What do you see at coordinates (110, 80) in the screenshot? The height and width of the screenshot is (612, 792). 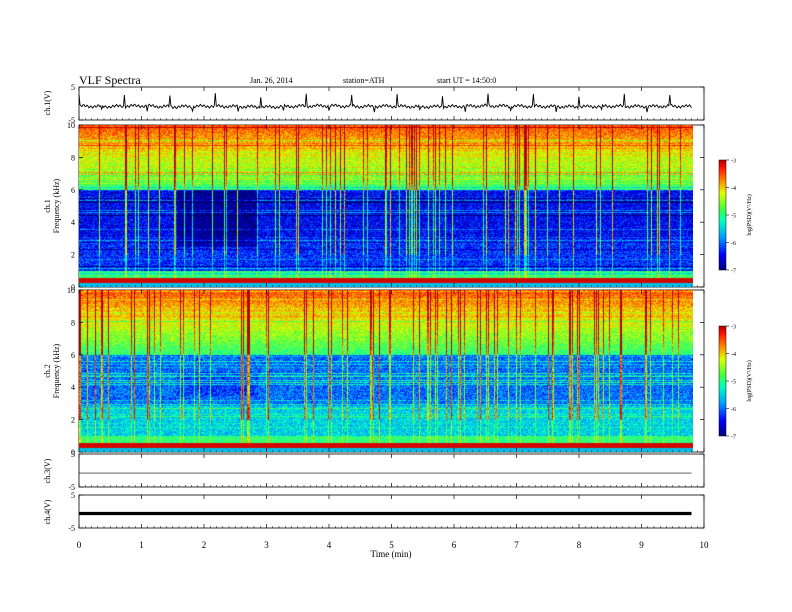 I see `figure-title: VLF Spectra` at bounding box center [110, 80].